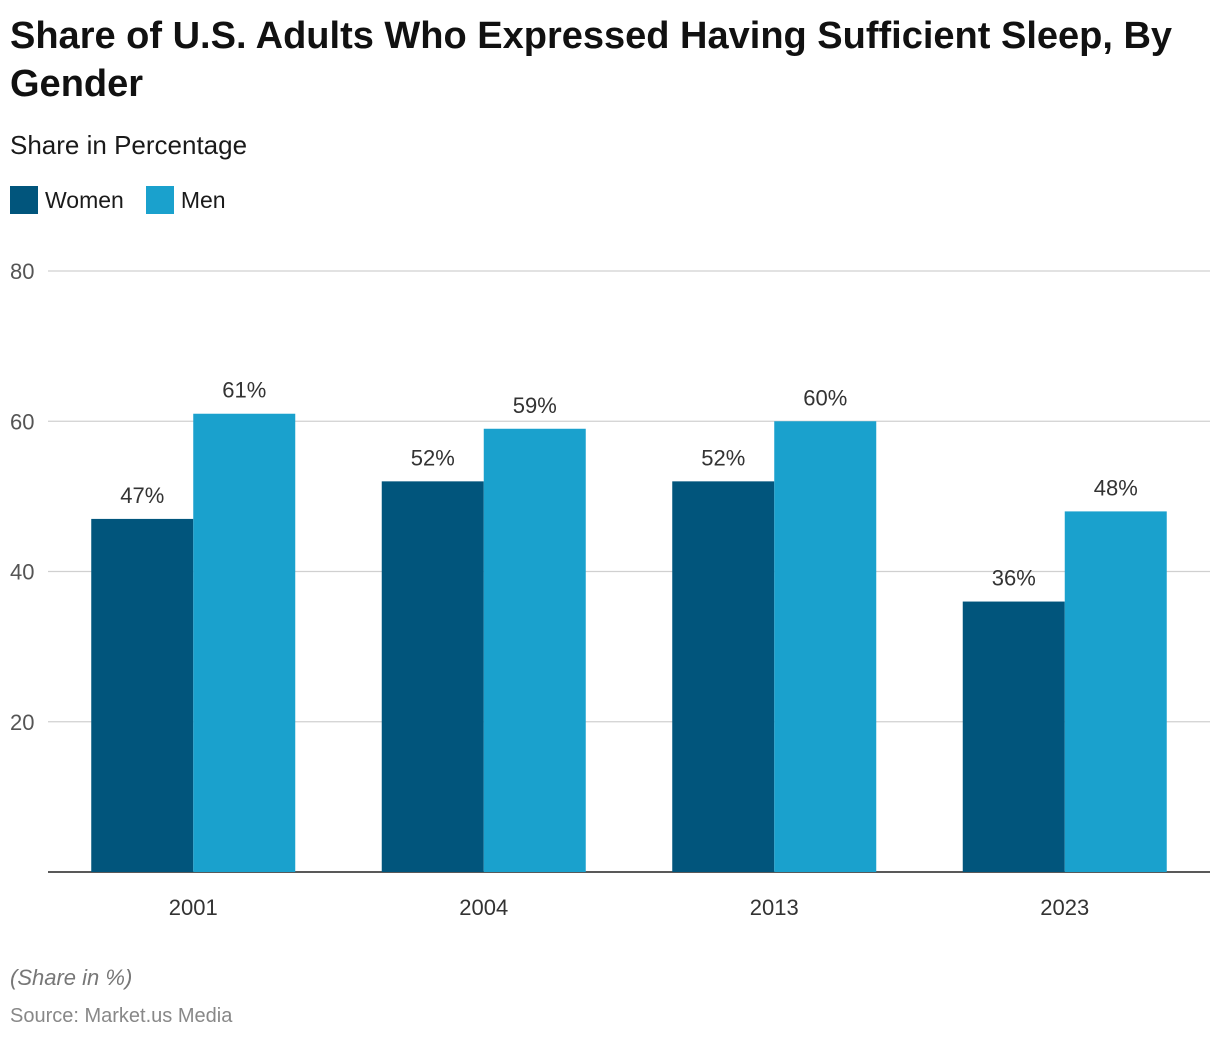 The image size is (1220, 1042). I want to click on x-tick-label: 2004, so click(483, 907).